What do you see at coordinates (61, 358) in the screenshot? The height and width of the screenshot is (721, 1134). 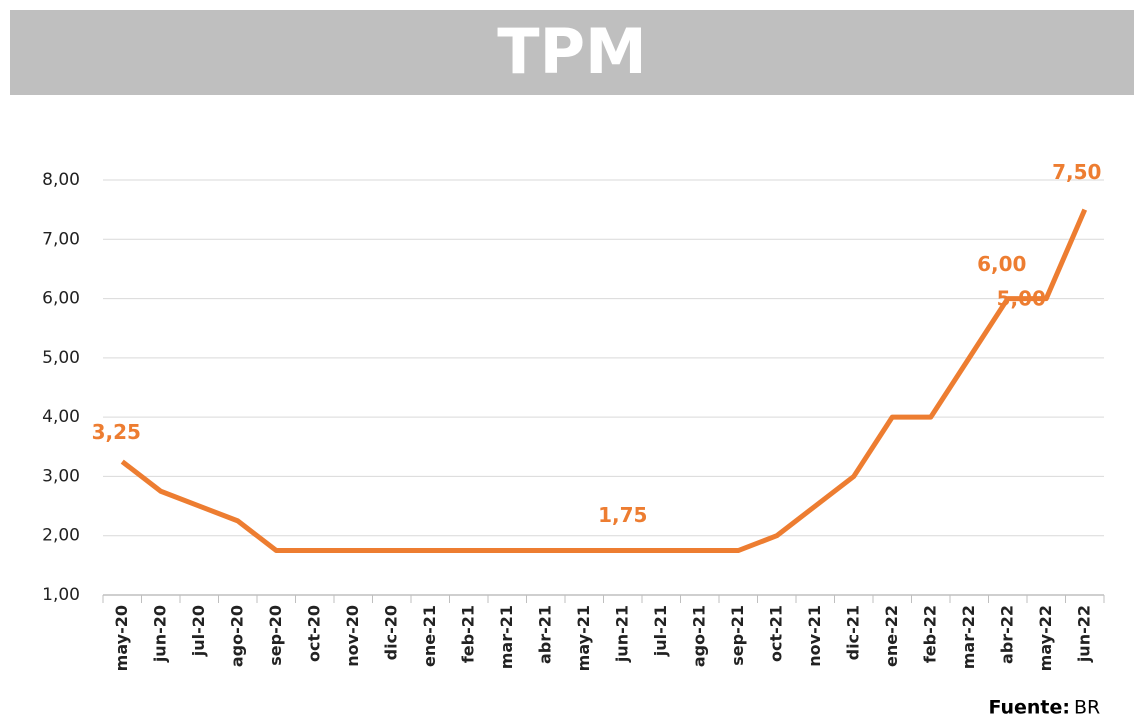 I see `y-tick-label: 5,00` at bounding box center [61, 358].